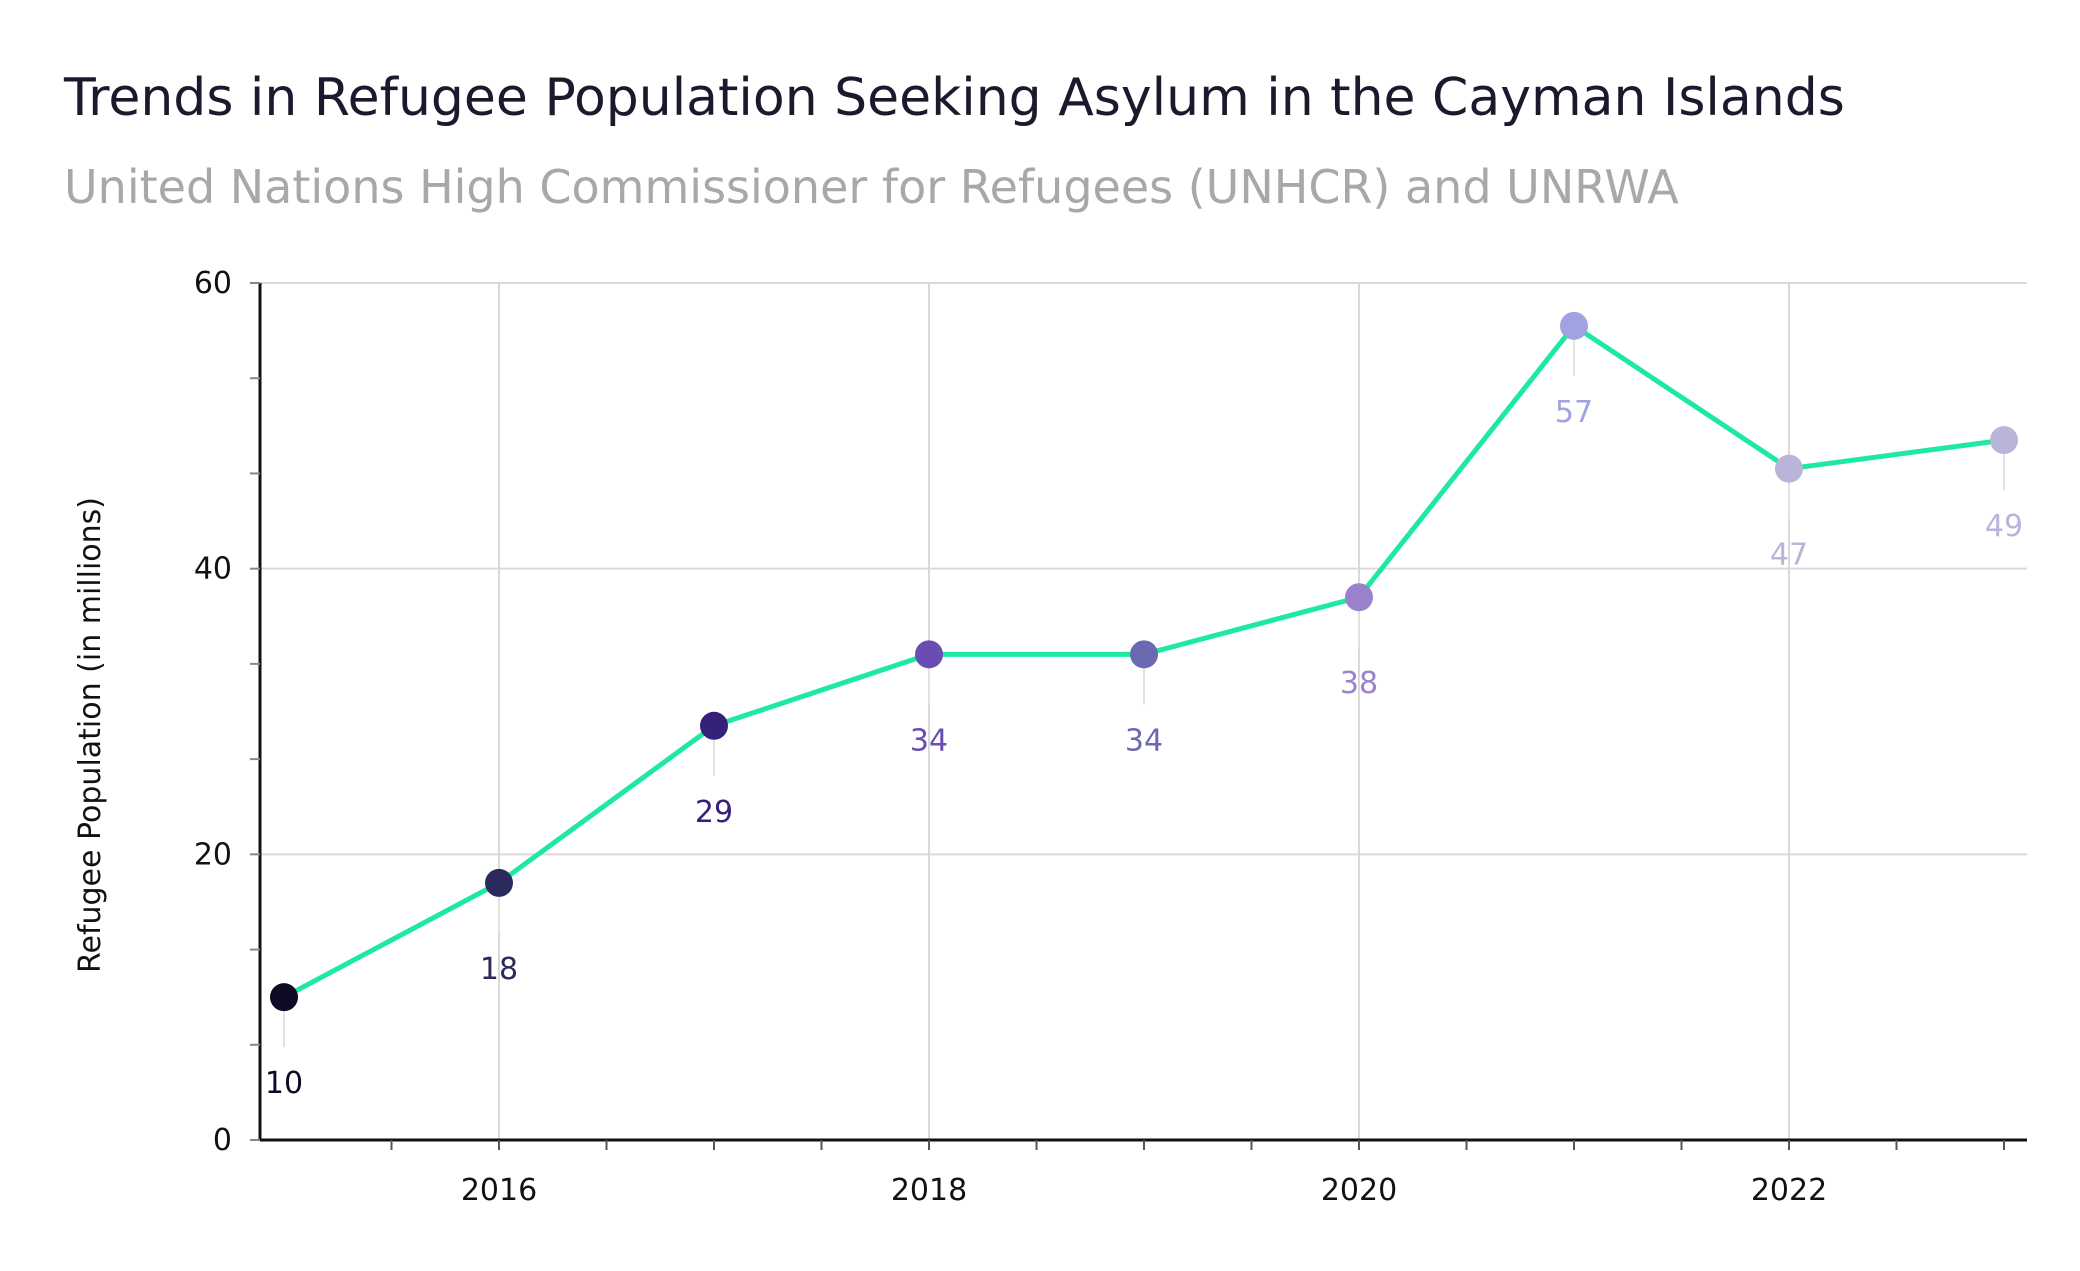 The height and width of the screenshot is (1271, 2080). What do you see at coordinates (213, 712) in the screenshot?
I see `y-tick-labels: 0 20 40 60` at bounding box center [213, 712].